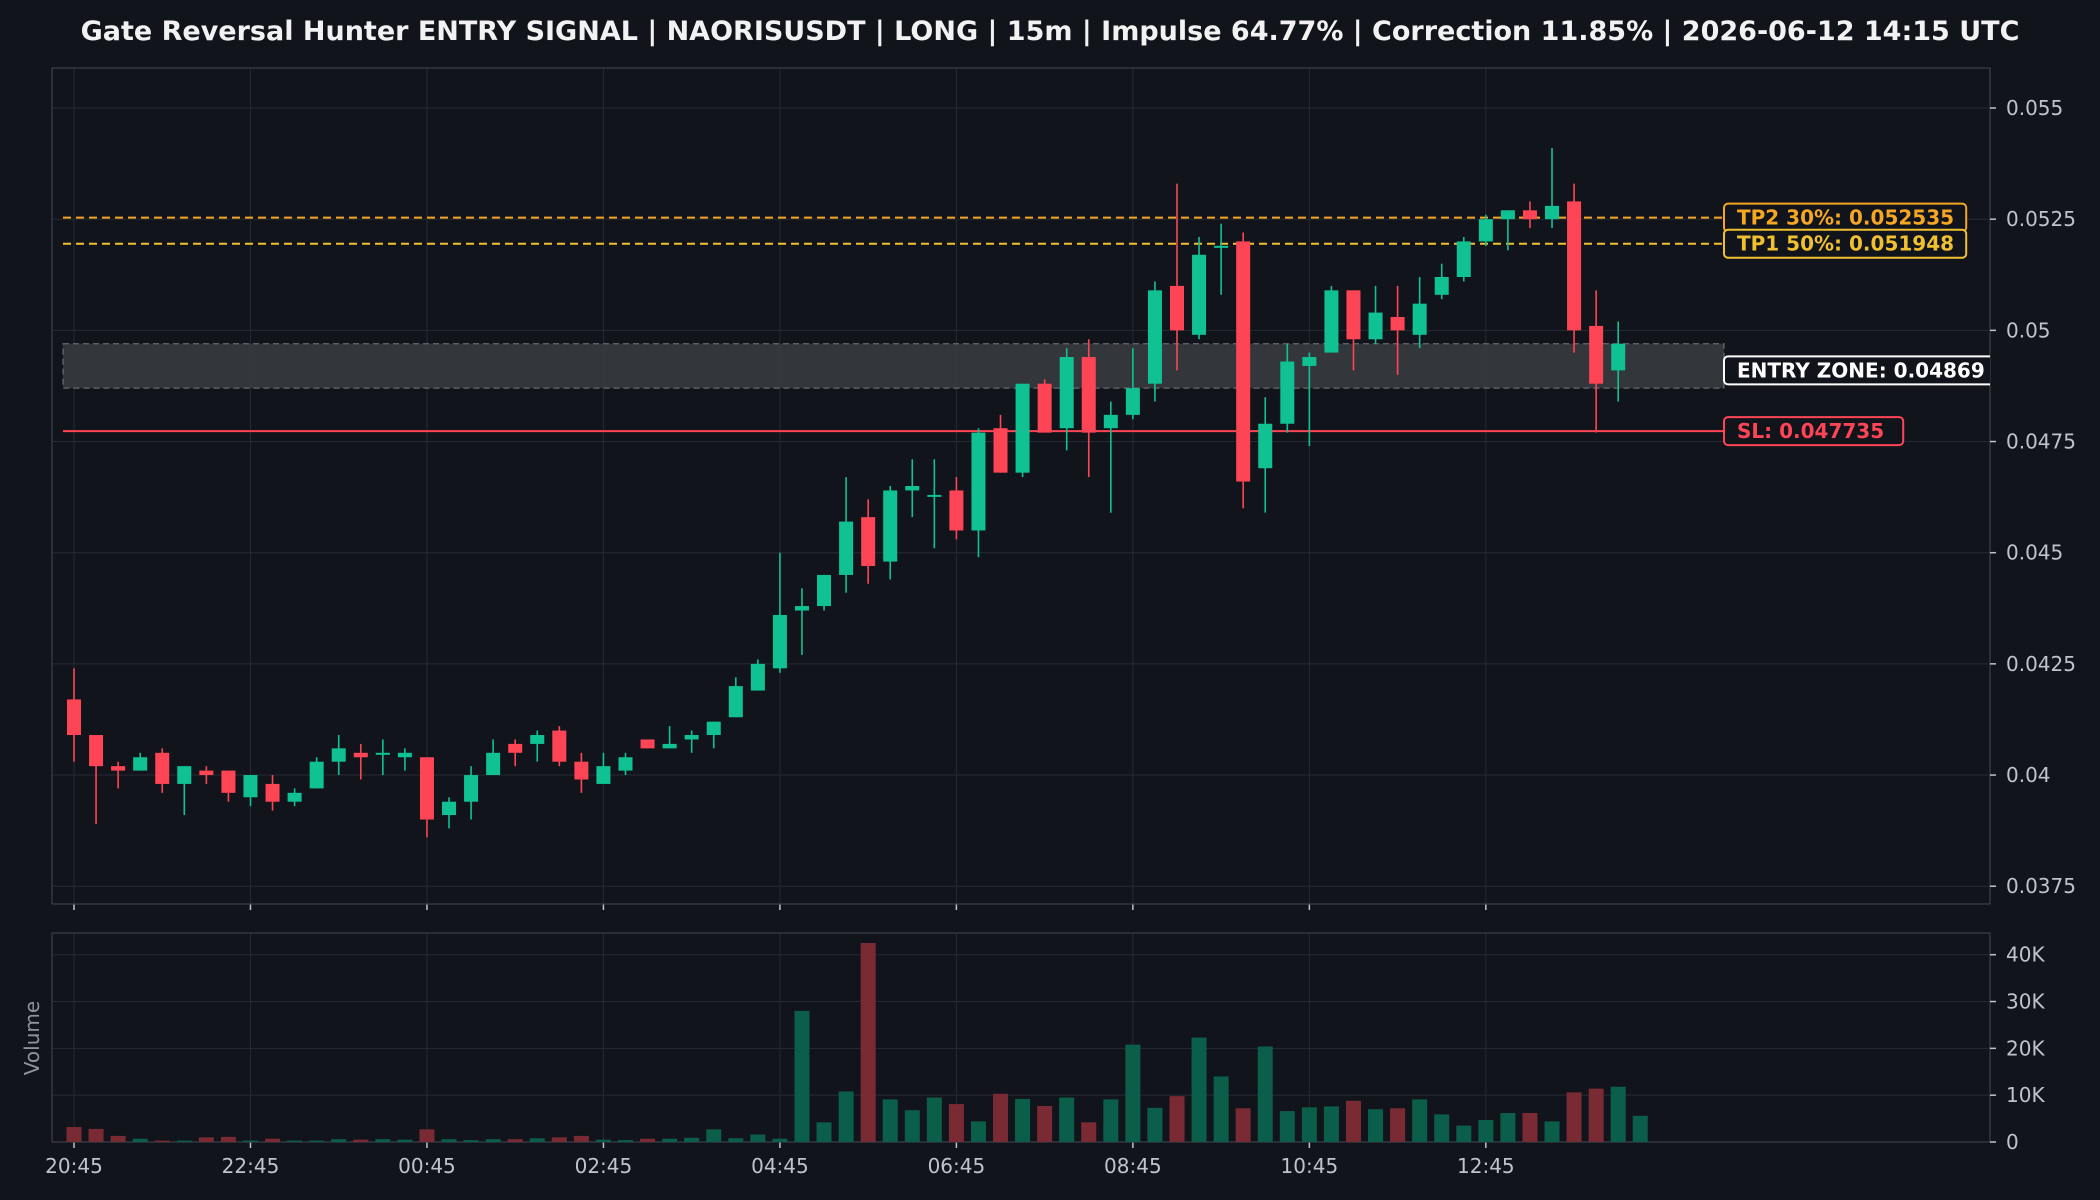  Describe the element at coordinates (2028, 330) in the screenshot. I see `price-axis-label: 0.05` at that location.